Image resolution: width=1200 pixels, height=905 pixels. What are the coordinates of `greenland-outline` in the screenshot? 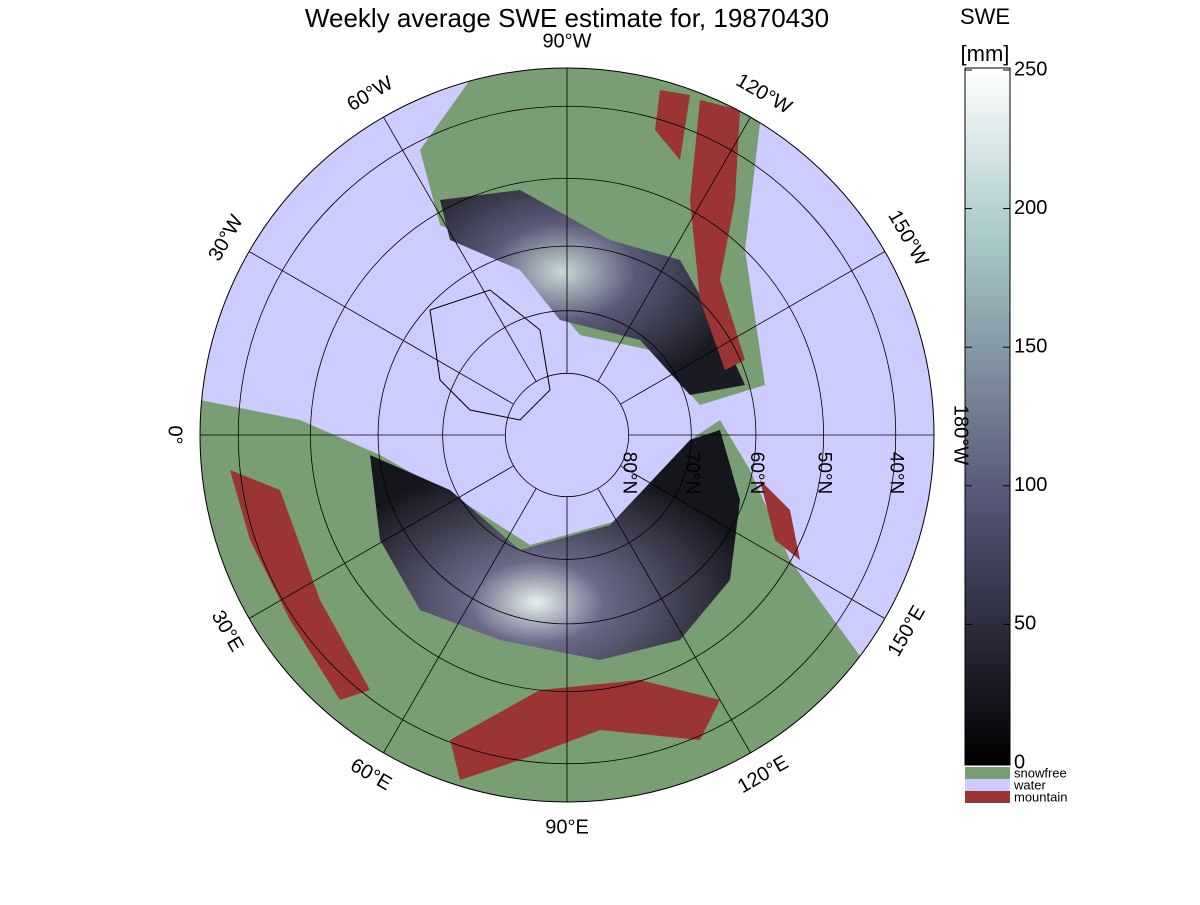 It's located at (490, 355).